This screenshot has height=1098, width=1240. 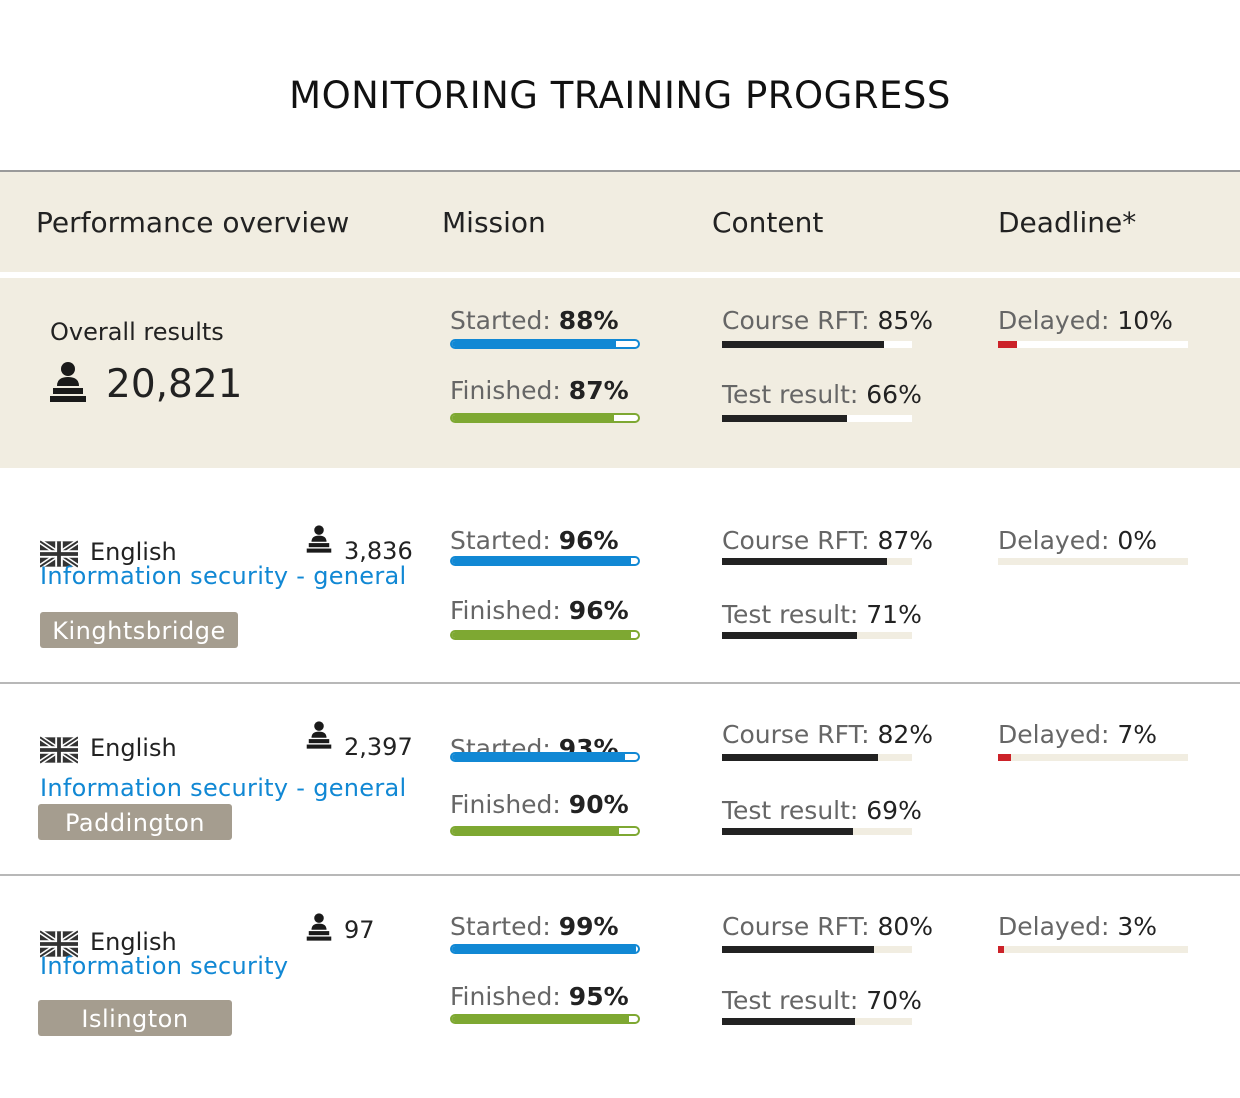 What do you see at coordinates (620, 95) in the screenshot?
I see `page-title: MONITORING TRAINING PROGRESS` at bounding box center [620, 95].